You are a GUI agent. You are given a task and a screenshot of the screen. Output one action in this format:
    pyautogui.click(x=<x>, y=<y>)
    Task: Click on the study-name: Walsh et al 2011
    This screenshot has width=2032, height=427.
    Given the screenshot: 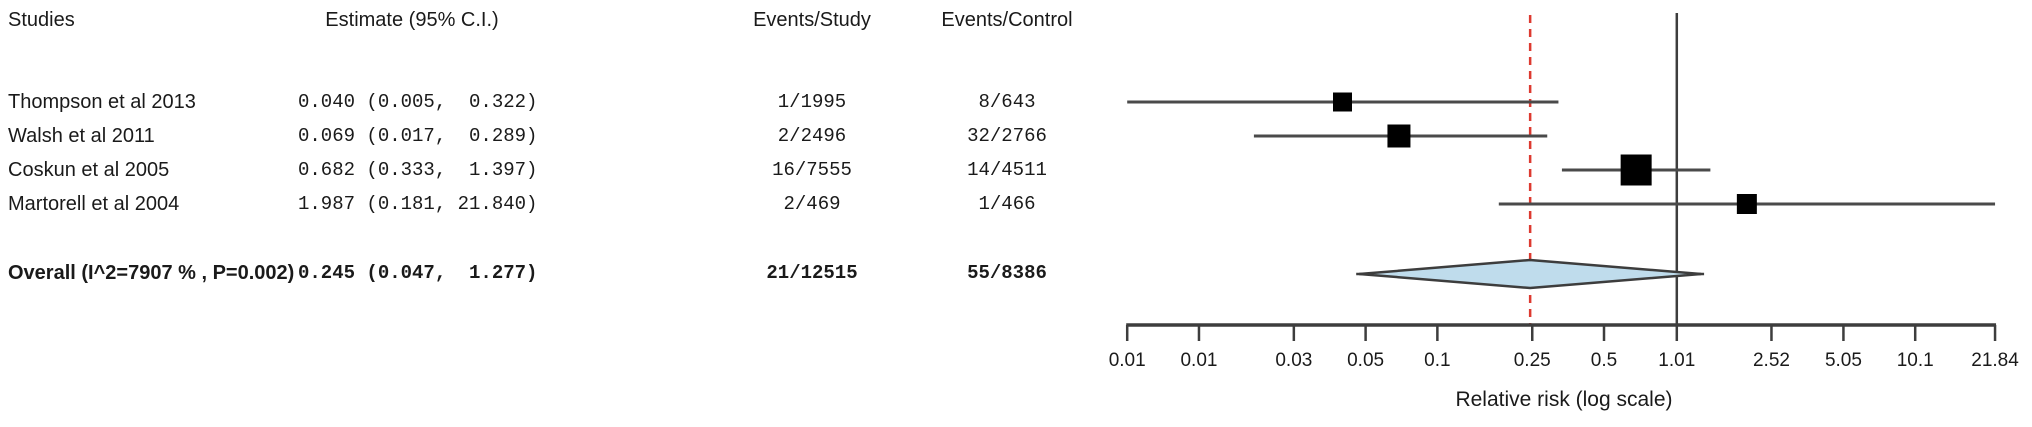 What is the action you would take?
    pyautogui.click(x=81, y=136)
    